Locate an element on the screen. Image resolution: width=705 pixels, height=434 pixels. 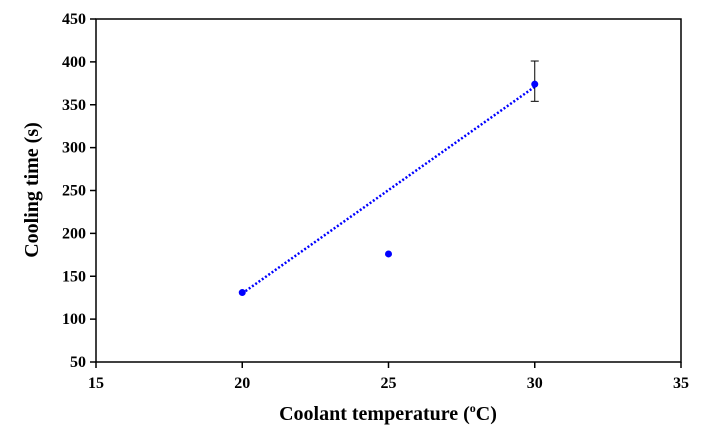
y-tick-label: 200 is located at coordinates (74, 233).